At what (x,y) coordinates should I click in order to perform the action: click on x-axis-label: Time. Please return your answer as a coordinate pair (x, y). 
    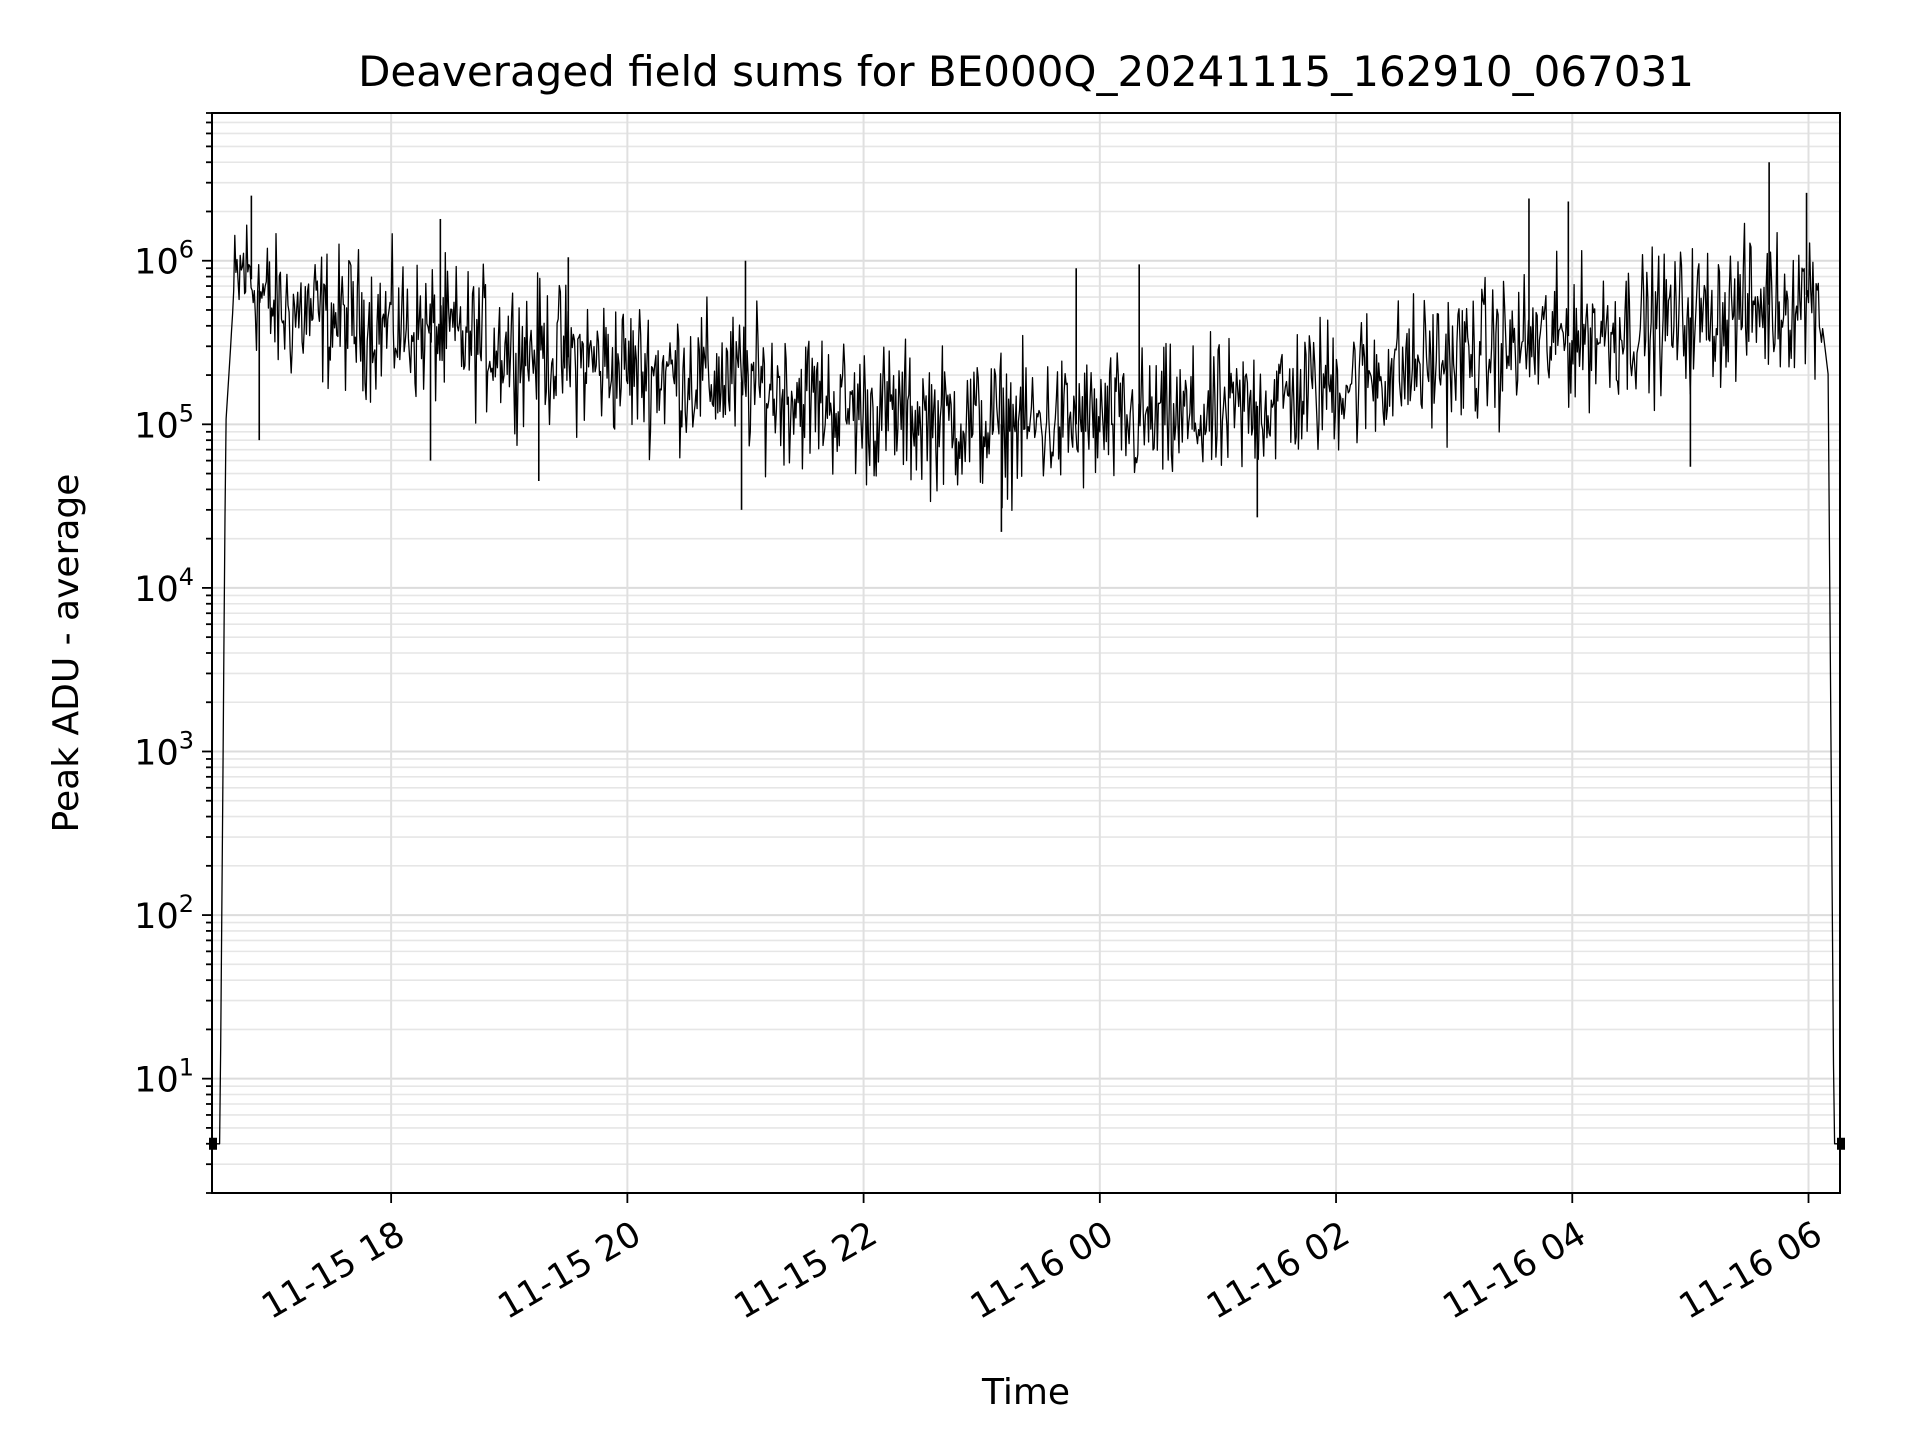
    Looking at the image, I should click on (1025, 1392).